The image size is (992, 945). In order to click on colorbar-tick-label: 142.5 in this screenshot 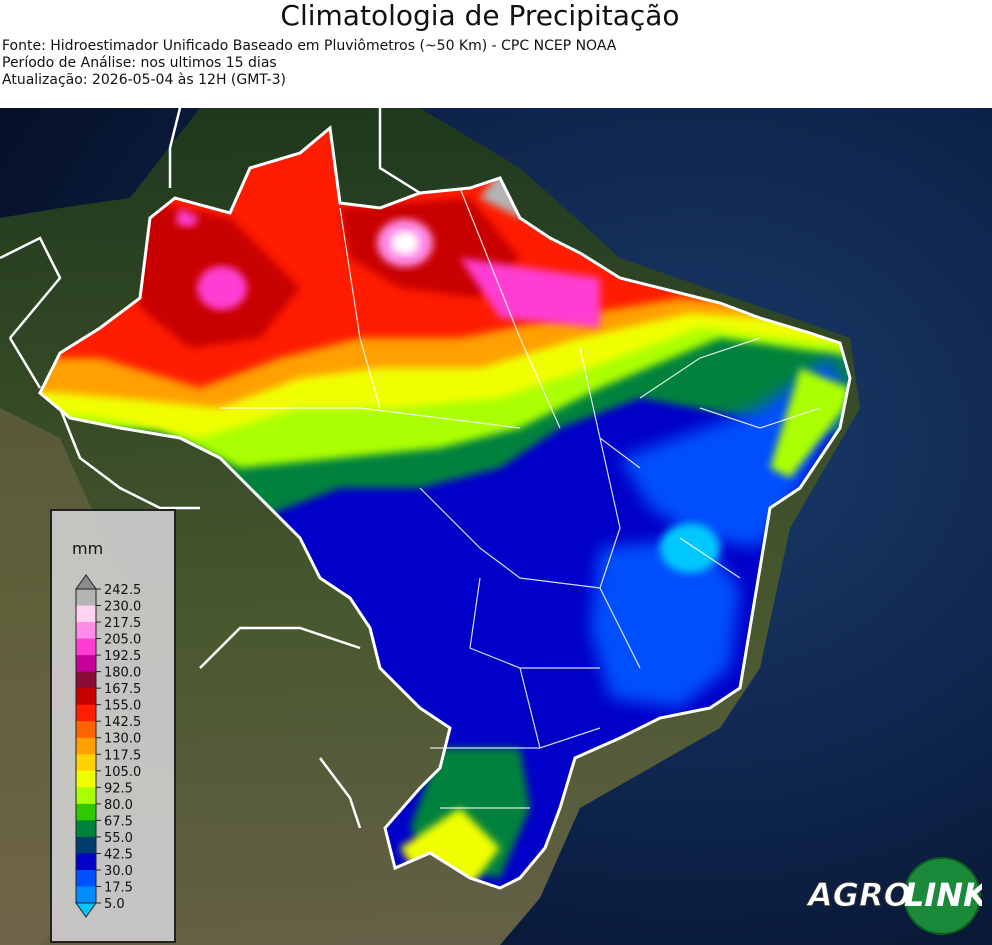, I will do `click(122, 722)`.